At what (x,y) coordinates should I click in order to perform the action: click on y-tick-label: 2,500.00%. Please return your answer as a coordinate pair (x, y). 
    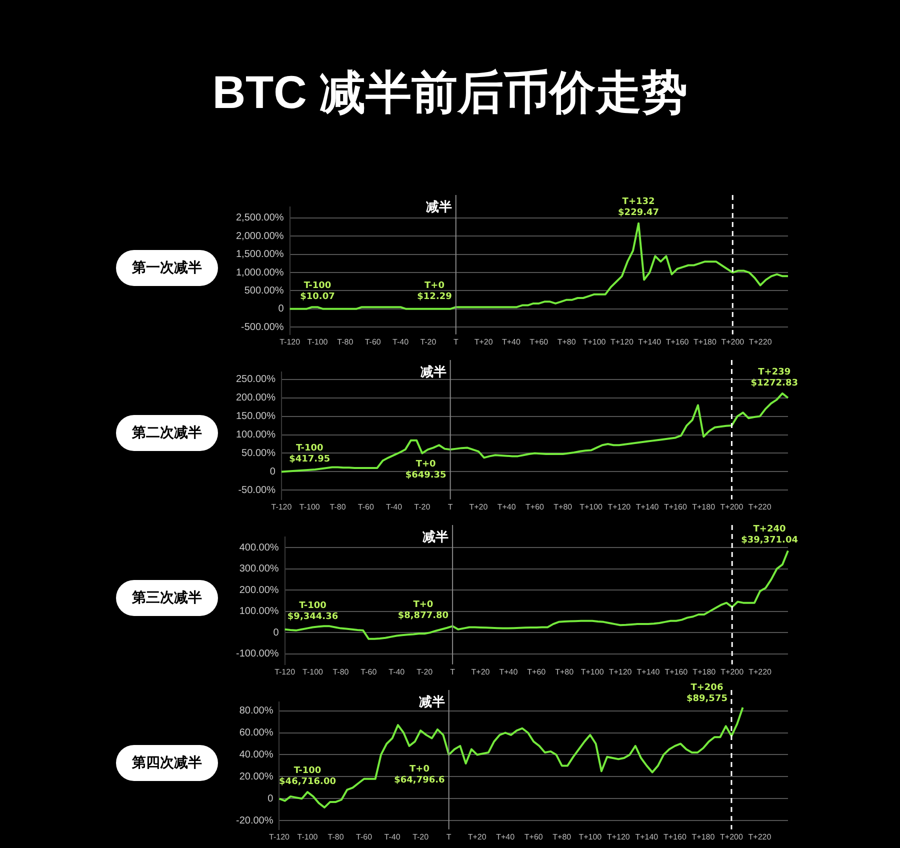
    Looking at the image, I should click on (260, 218).